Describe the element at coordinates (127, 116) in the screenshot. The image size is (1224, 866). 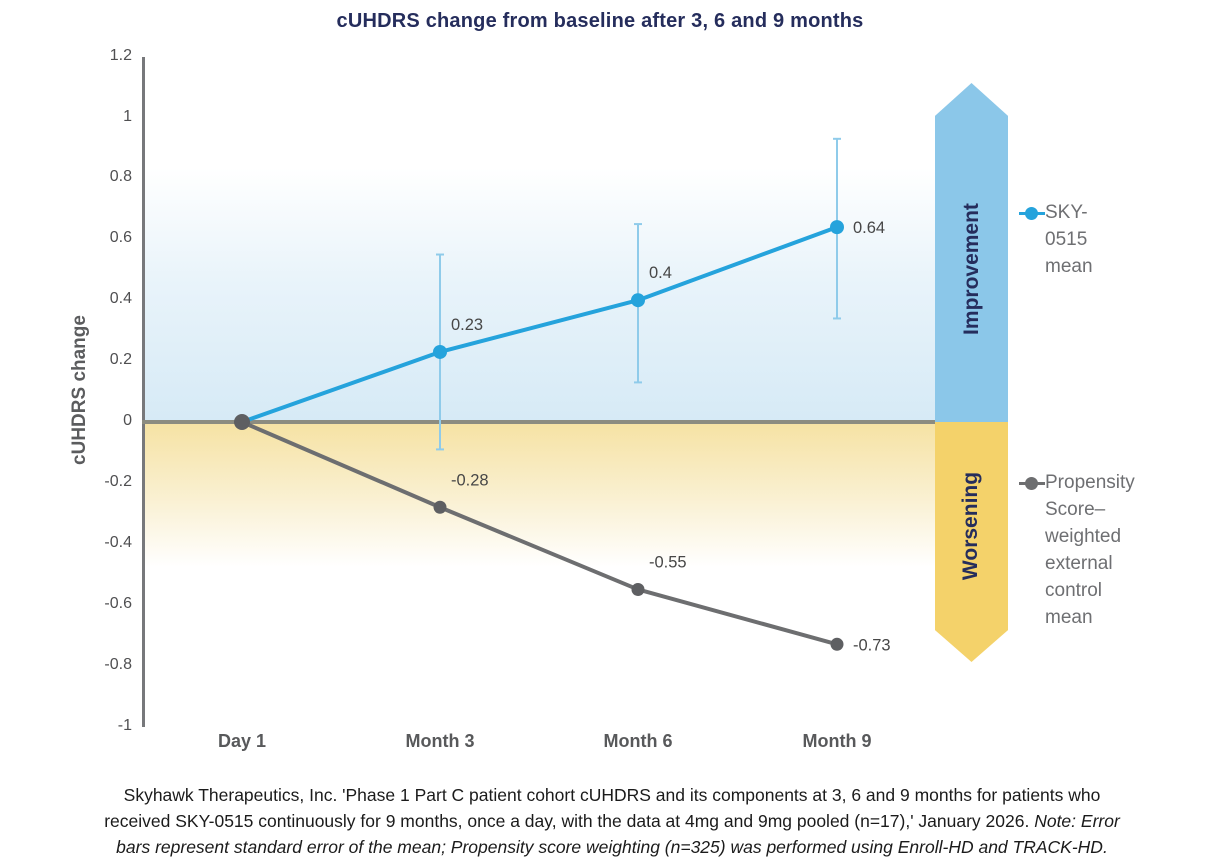
I see `y-tick-label: 1` at that location.